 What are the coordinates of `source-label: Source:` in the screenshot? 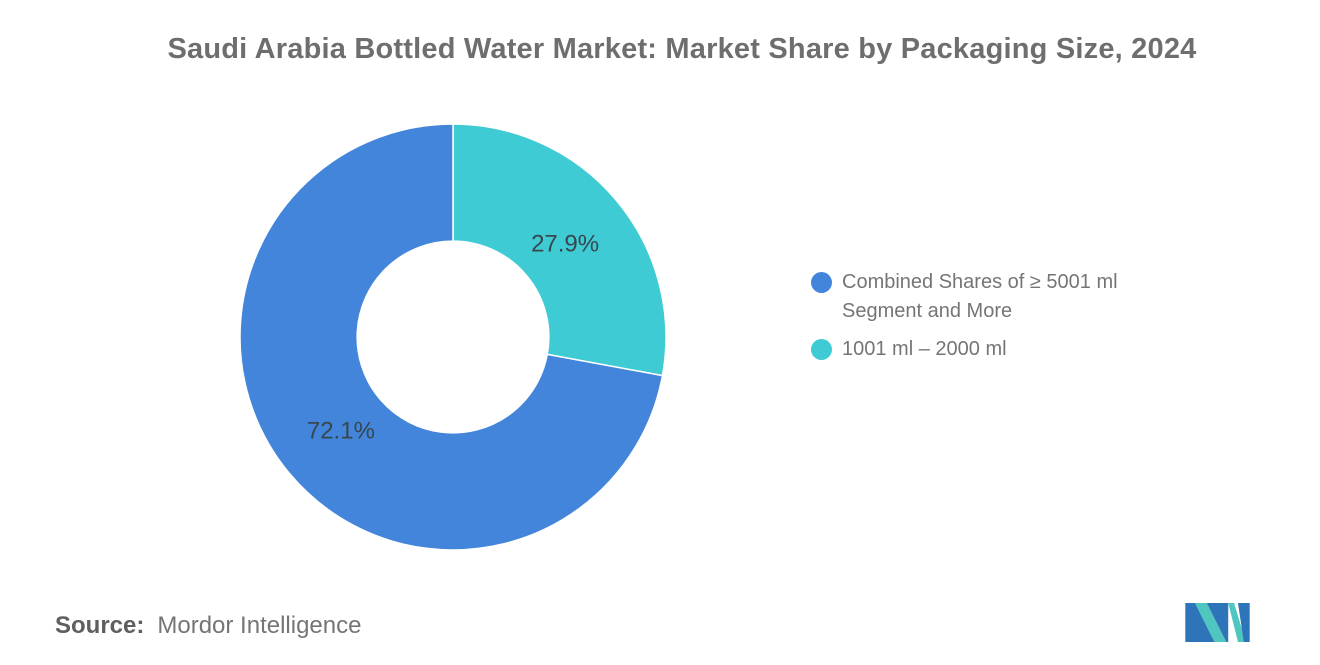 It's located at (100, 625).